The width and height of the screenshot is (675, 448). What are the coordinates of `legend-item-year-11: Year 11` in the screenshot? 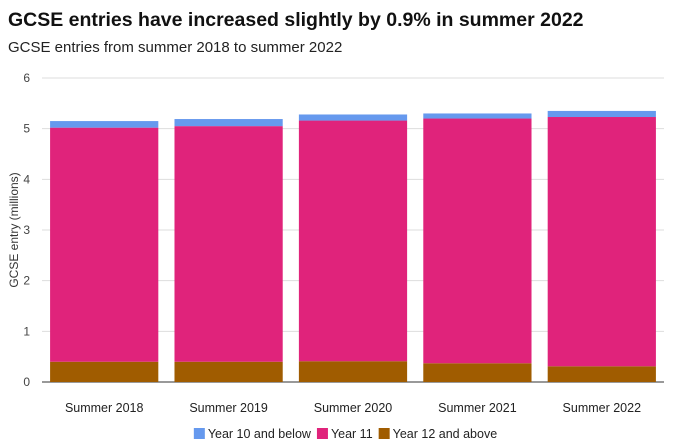 It's located at (344, 434).